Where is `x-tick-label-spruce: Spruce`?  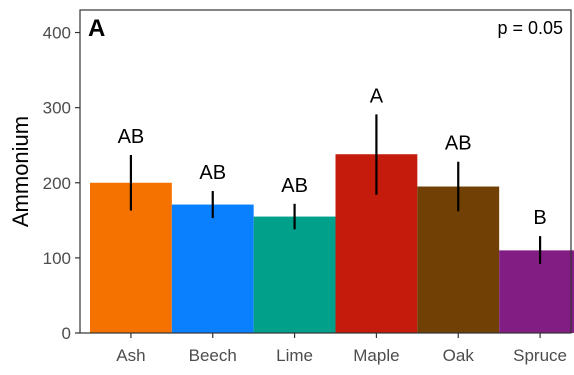 x-tick-label-spruce: Spruce is located at coordinates (540, 355).